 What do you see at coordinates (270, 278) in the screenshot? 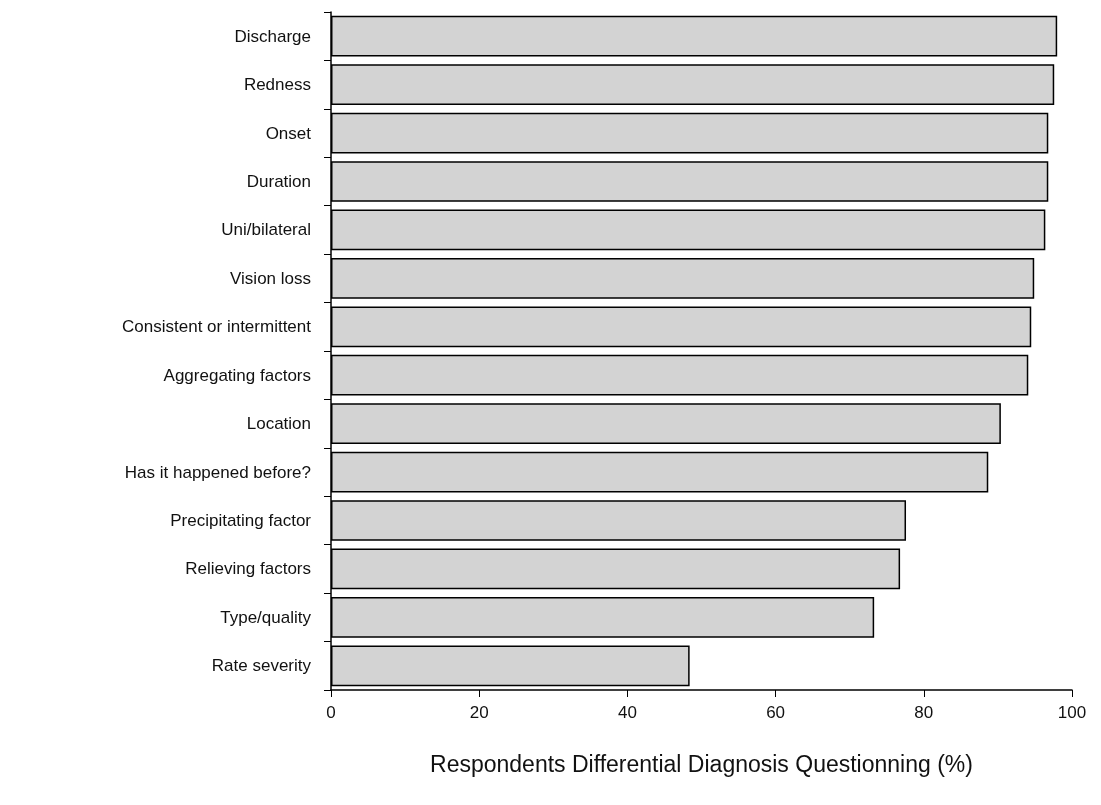
I see `y-tick-label: Vision loss` at bounding box center [270, 278].